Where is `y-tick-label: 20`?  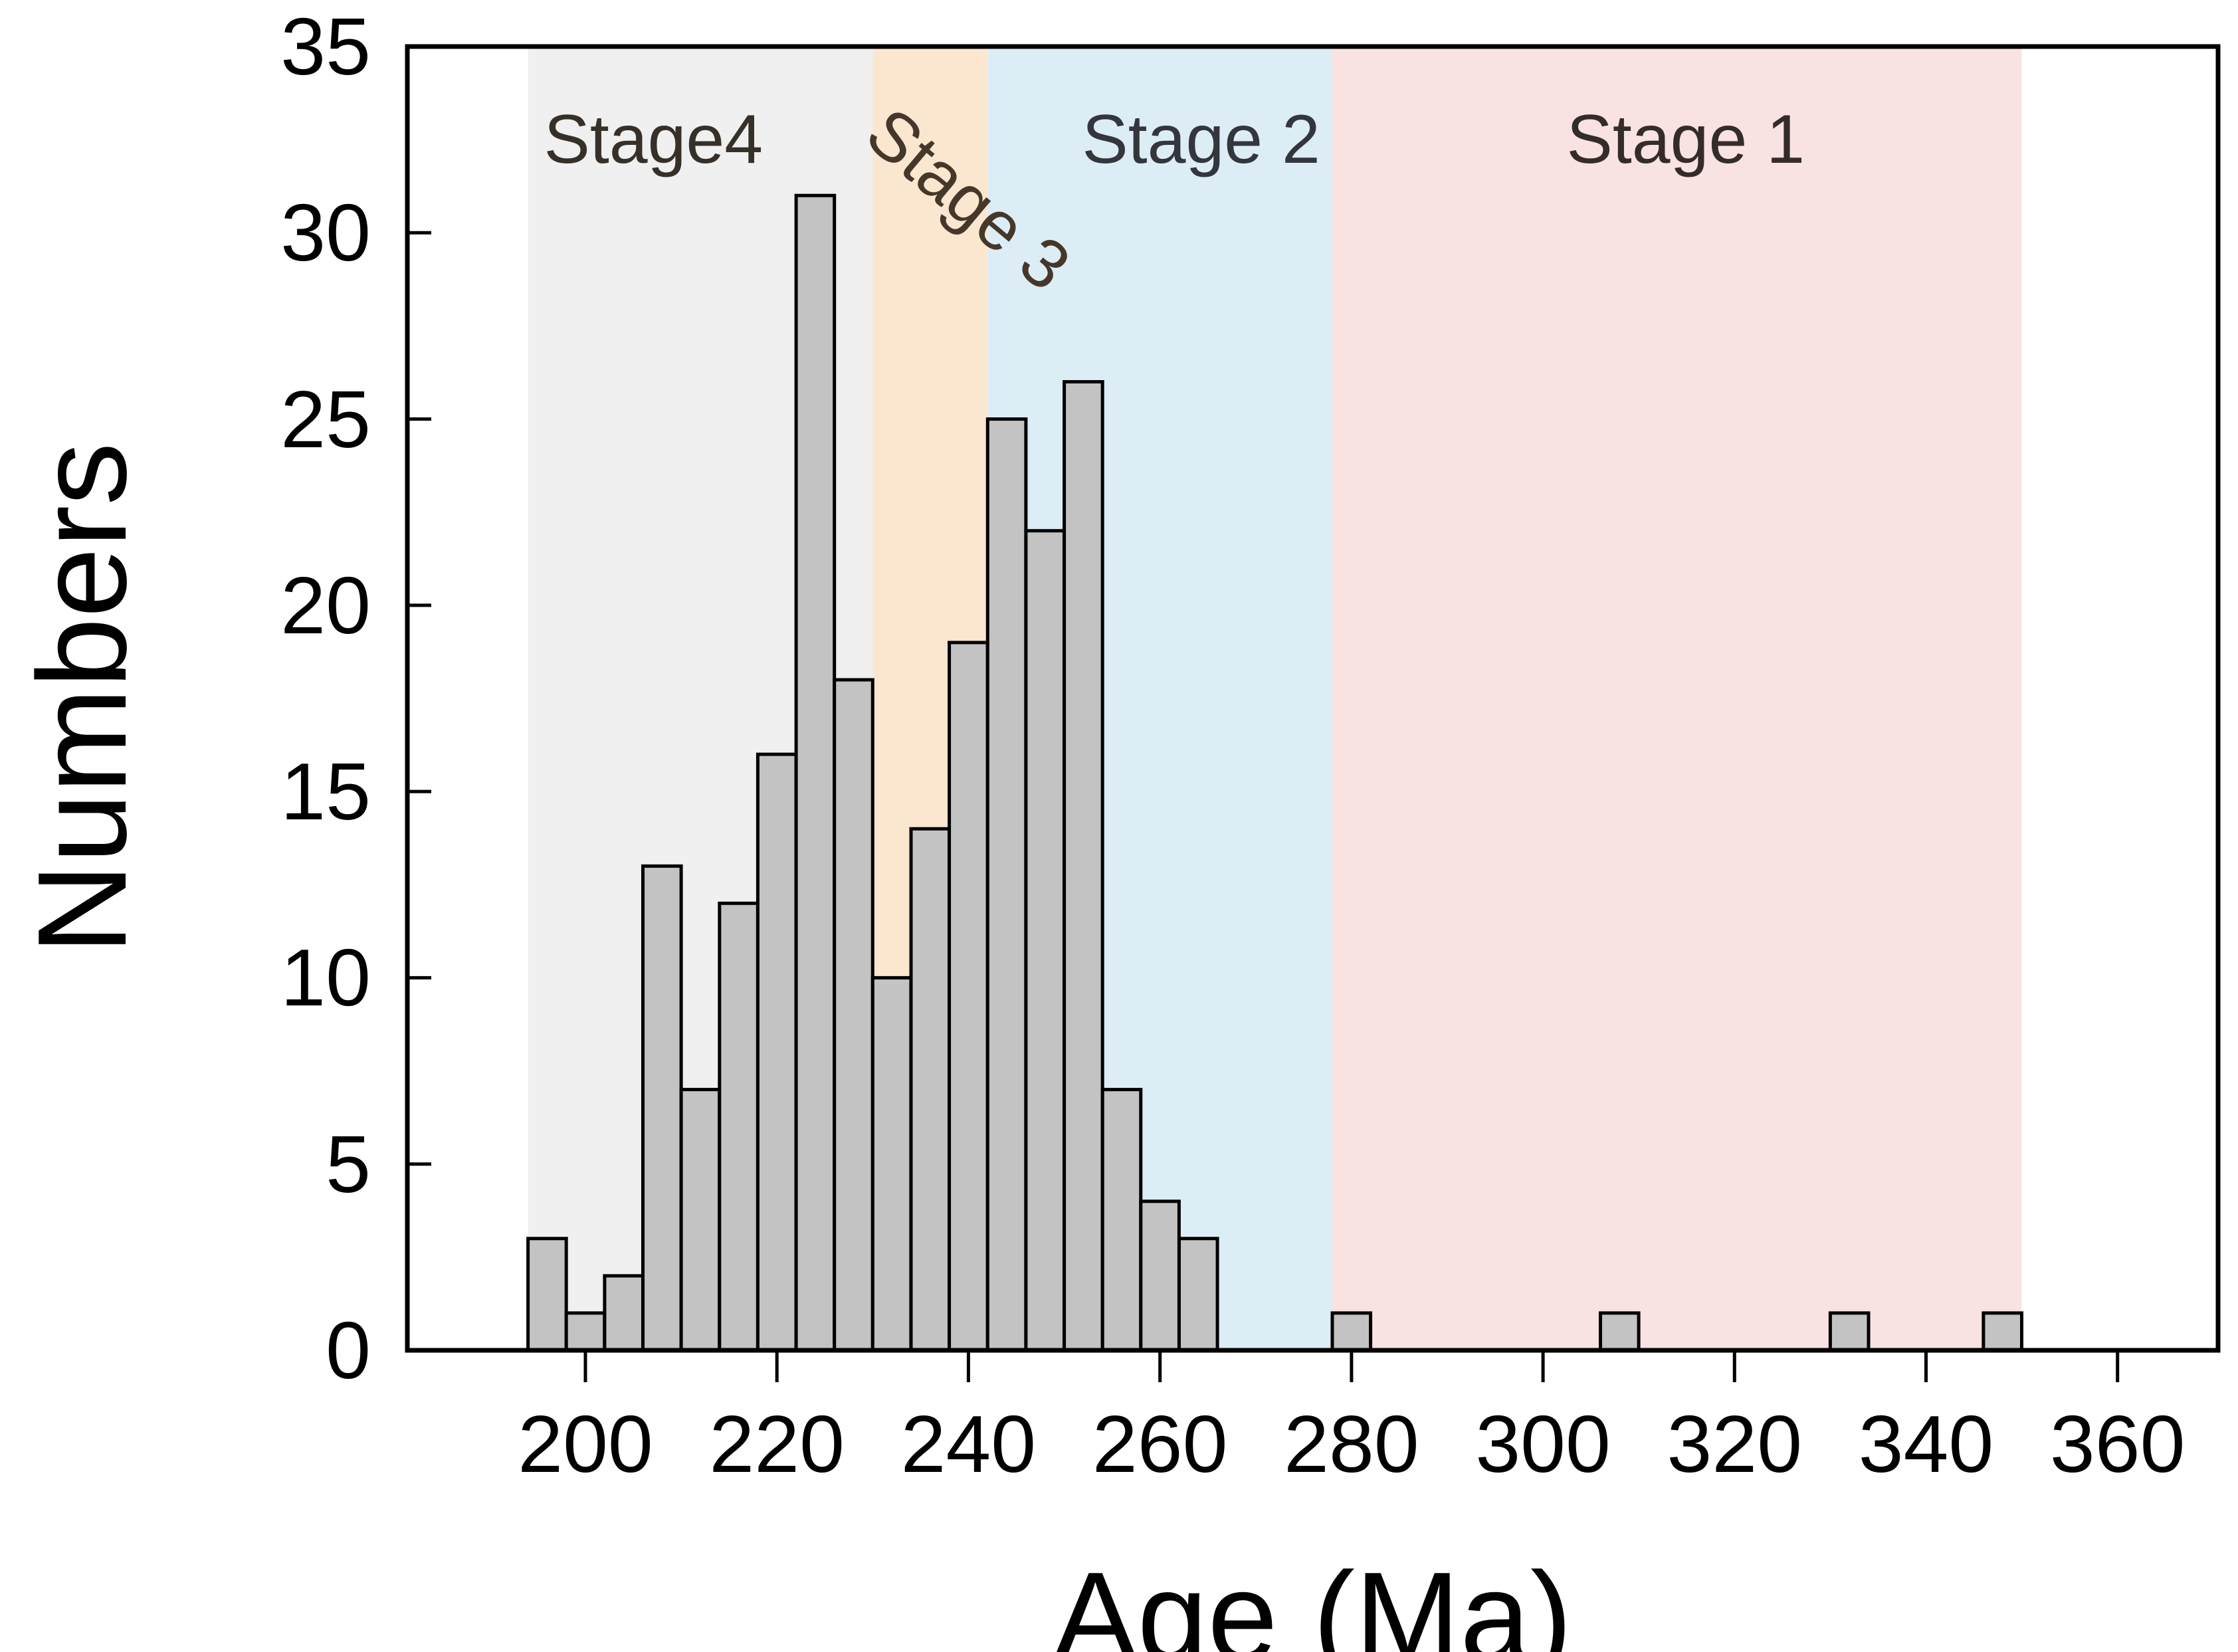 y-tick-label: 20 is located at coordinates (325, 605).